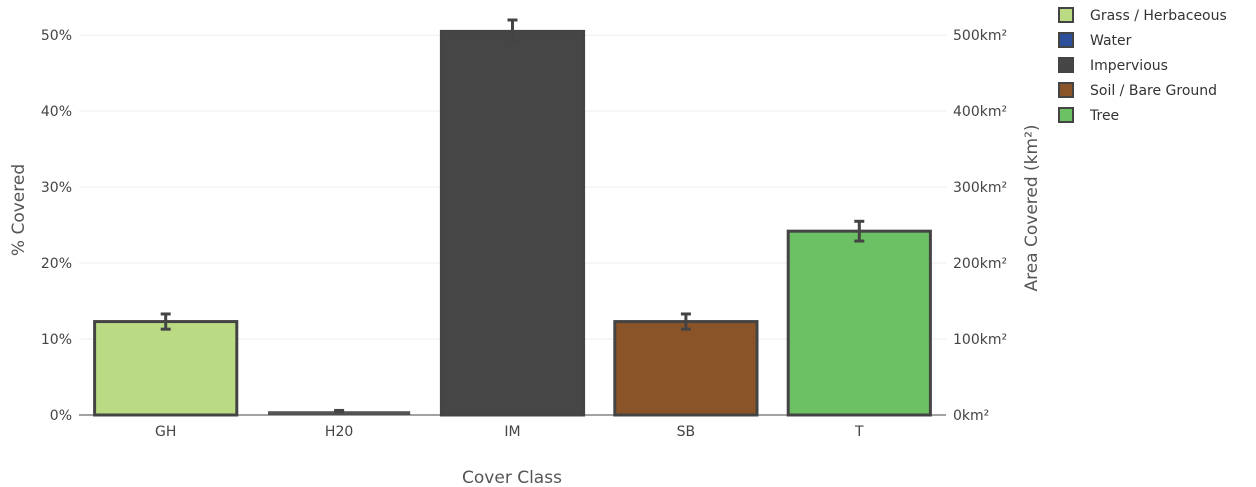  Describe the element at coordinates (56, 226) in the screenshot. I see `y-axis-ticks: 0% 10% 20% 30% 40% 50%` at that location.